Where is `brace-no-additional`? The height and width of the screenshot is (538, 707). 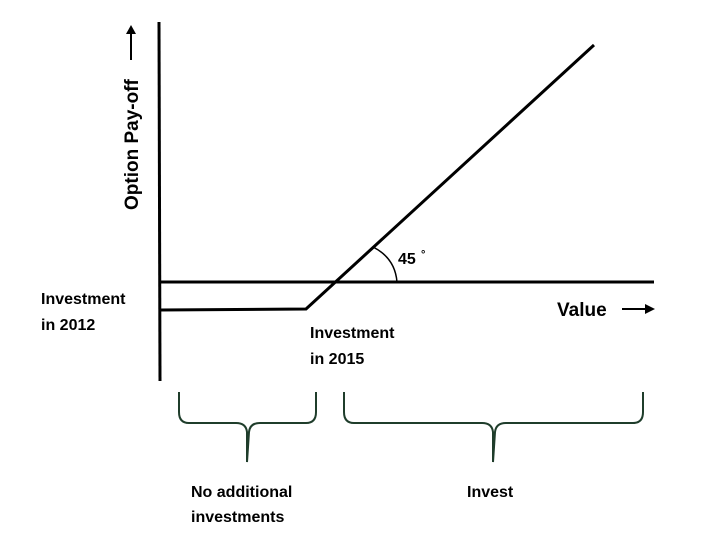
brace-no-additional is located at coordinates (247, 427).